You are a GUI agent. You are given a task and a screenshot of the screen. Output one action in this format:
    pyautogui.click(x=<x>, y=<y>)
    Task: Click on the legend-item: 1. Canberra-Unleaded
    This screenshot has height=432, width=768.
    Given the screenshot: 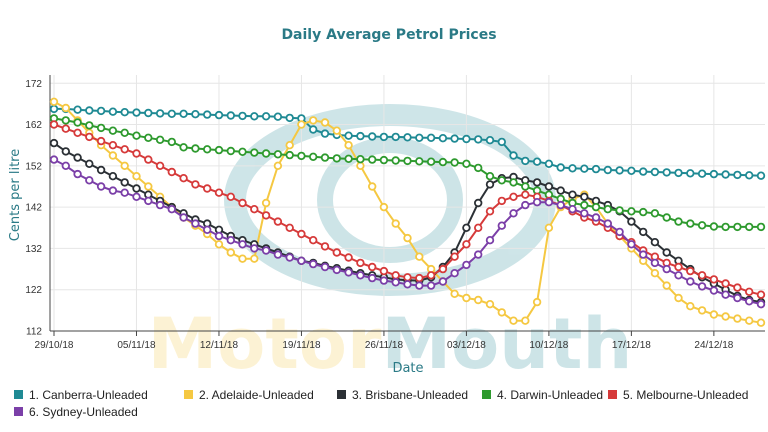 What is the action you would take?
    pyautogui.click(x=81, y=395)
    